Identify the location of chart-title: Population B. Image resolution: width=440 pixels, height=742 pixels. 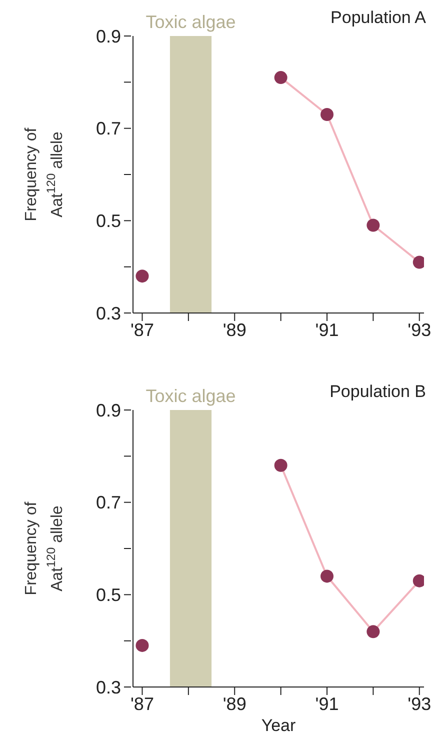
(378, 392).